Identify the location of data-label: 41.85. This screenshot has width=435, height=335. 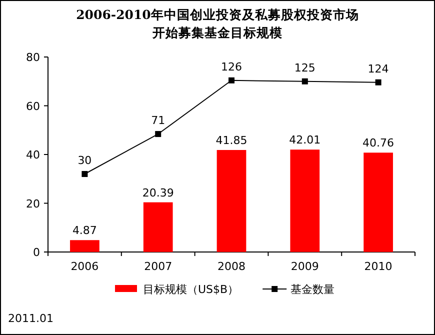
(232, 140).